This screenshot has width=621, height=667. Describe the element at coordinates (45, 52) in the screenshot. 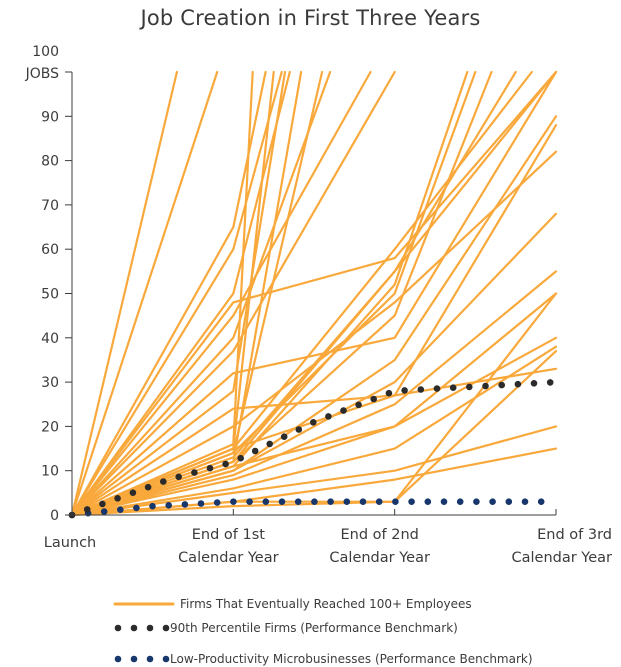

I see `y-tick-label: 100` at that location.